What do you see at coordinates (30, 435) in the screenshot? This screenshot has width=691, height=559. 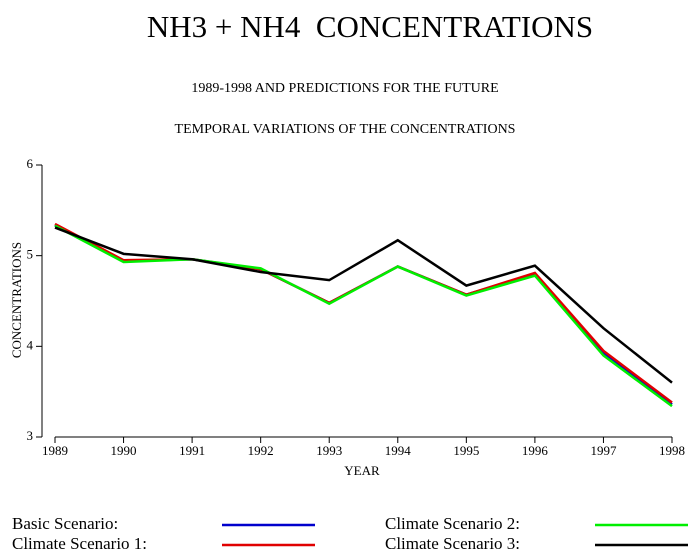 I see `y-tick-label: 3` at bounding box center [30, 435].